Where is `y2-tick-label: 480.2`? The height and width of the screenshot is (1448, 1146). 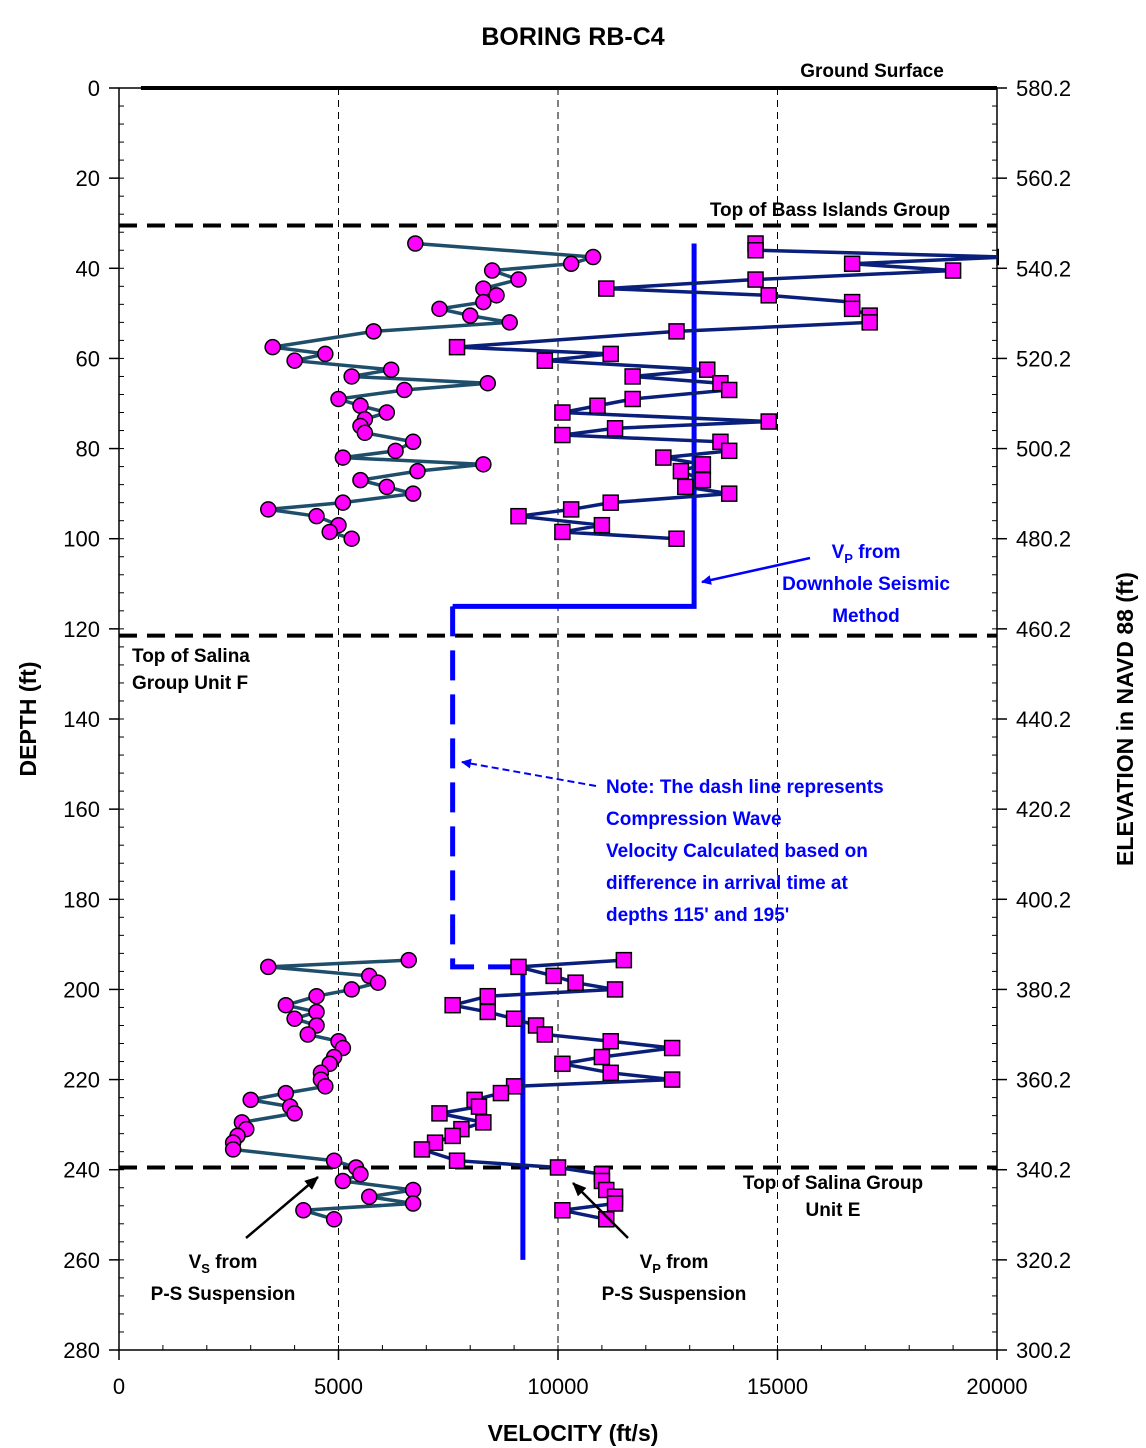 y2-tick-label: 480.2 is located at coordinates (1043, 539).